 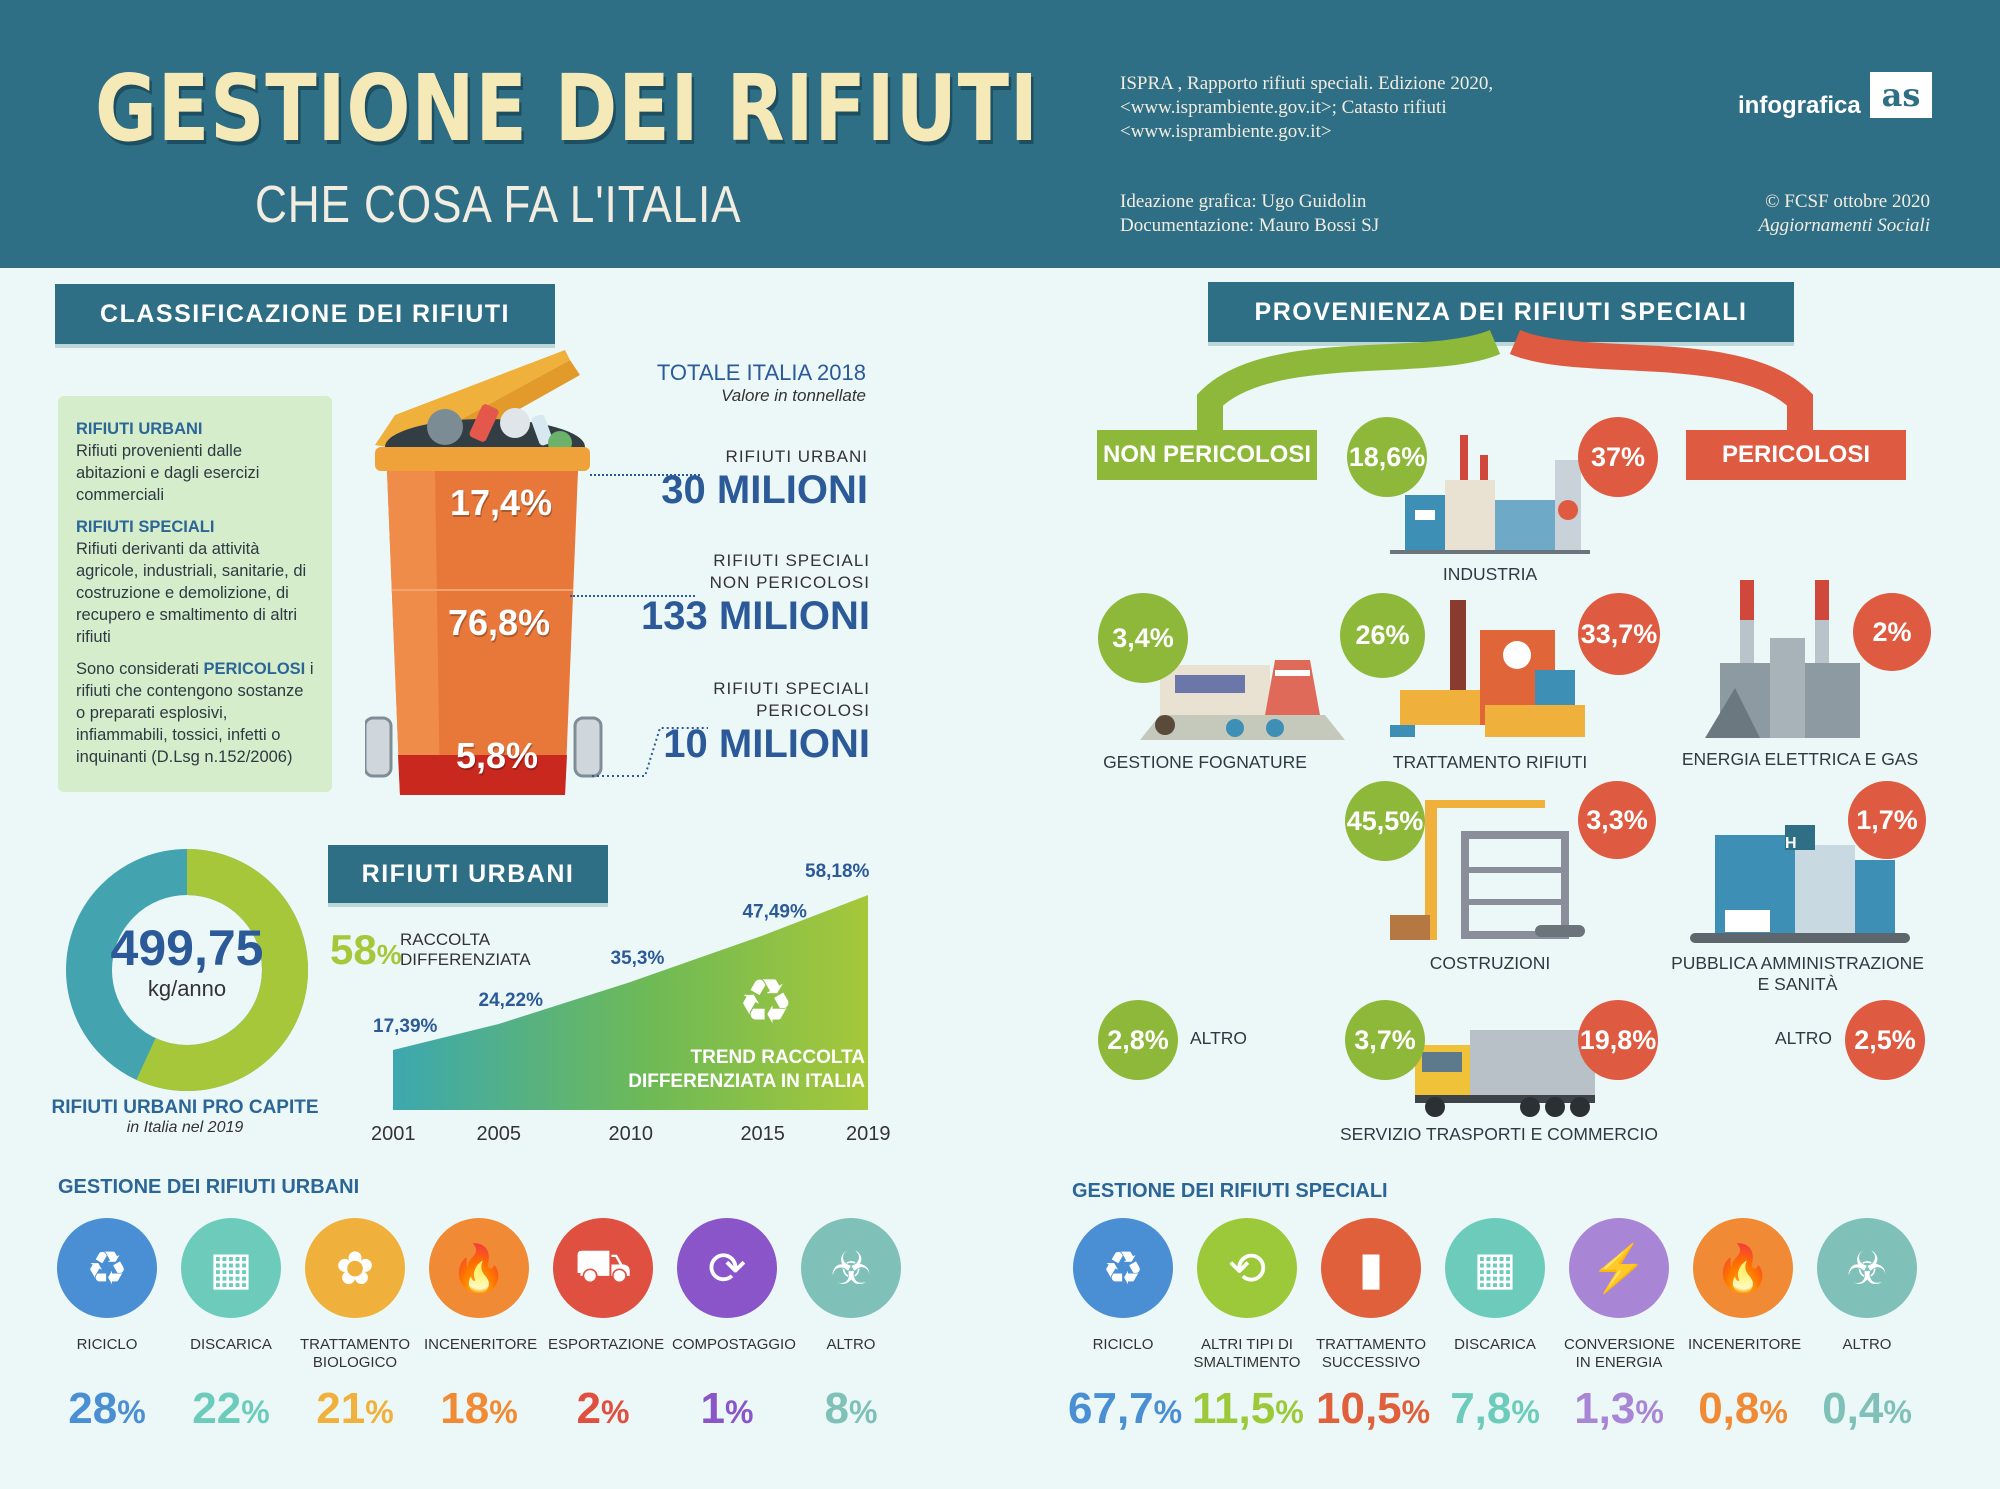 I want to click on differenziata-label: RACCOLTA DIFFERENZIATA, so click(x=465, y=949).